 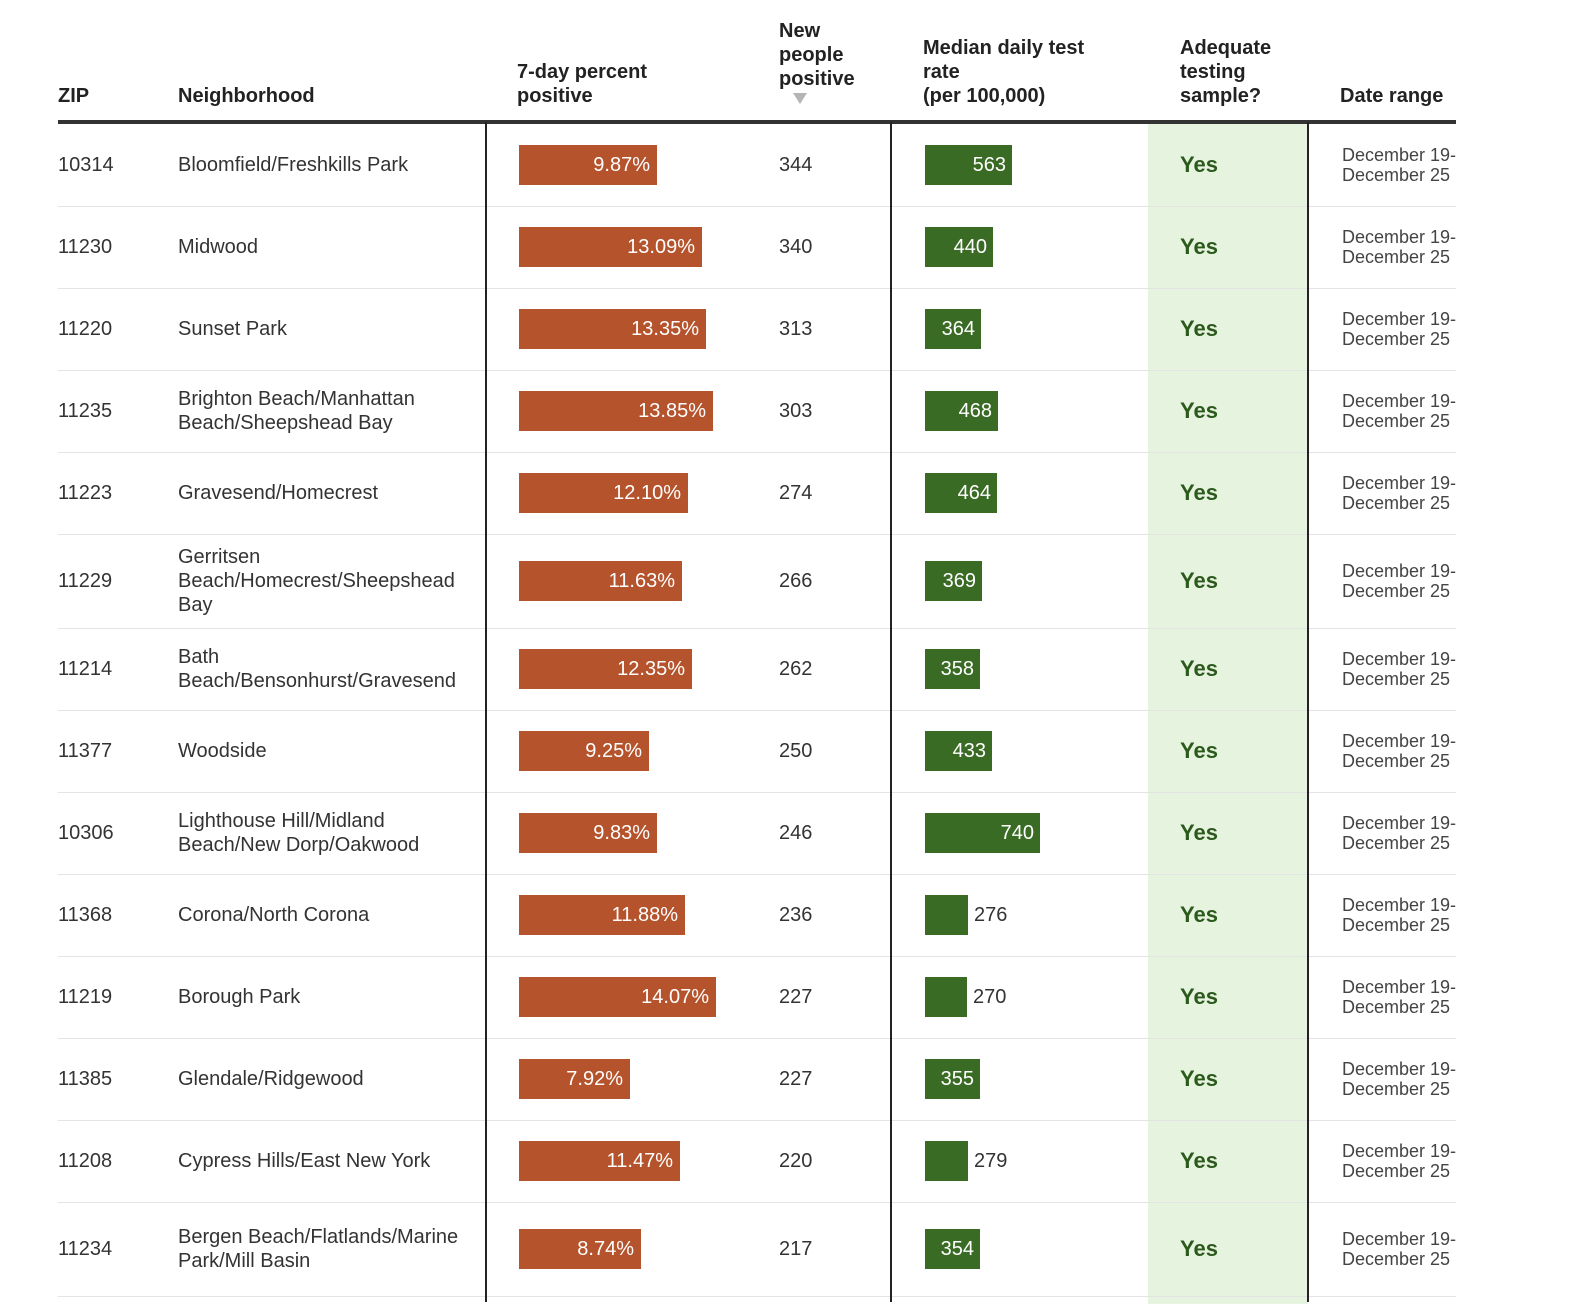 What do you see at coordinates (829, 915) in the screenshot?
I see `new-positive-cell: 236` at bounding box center [829, 915].